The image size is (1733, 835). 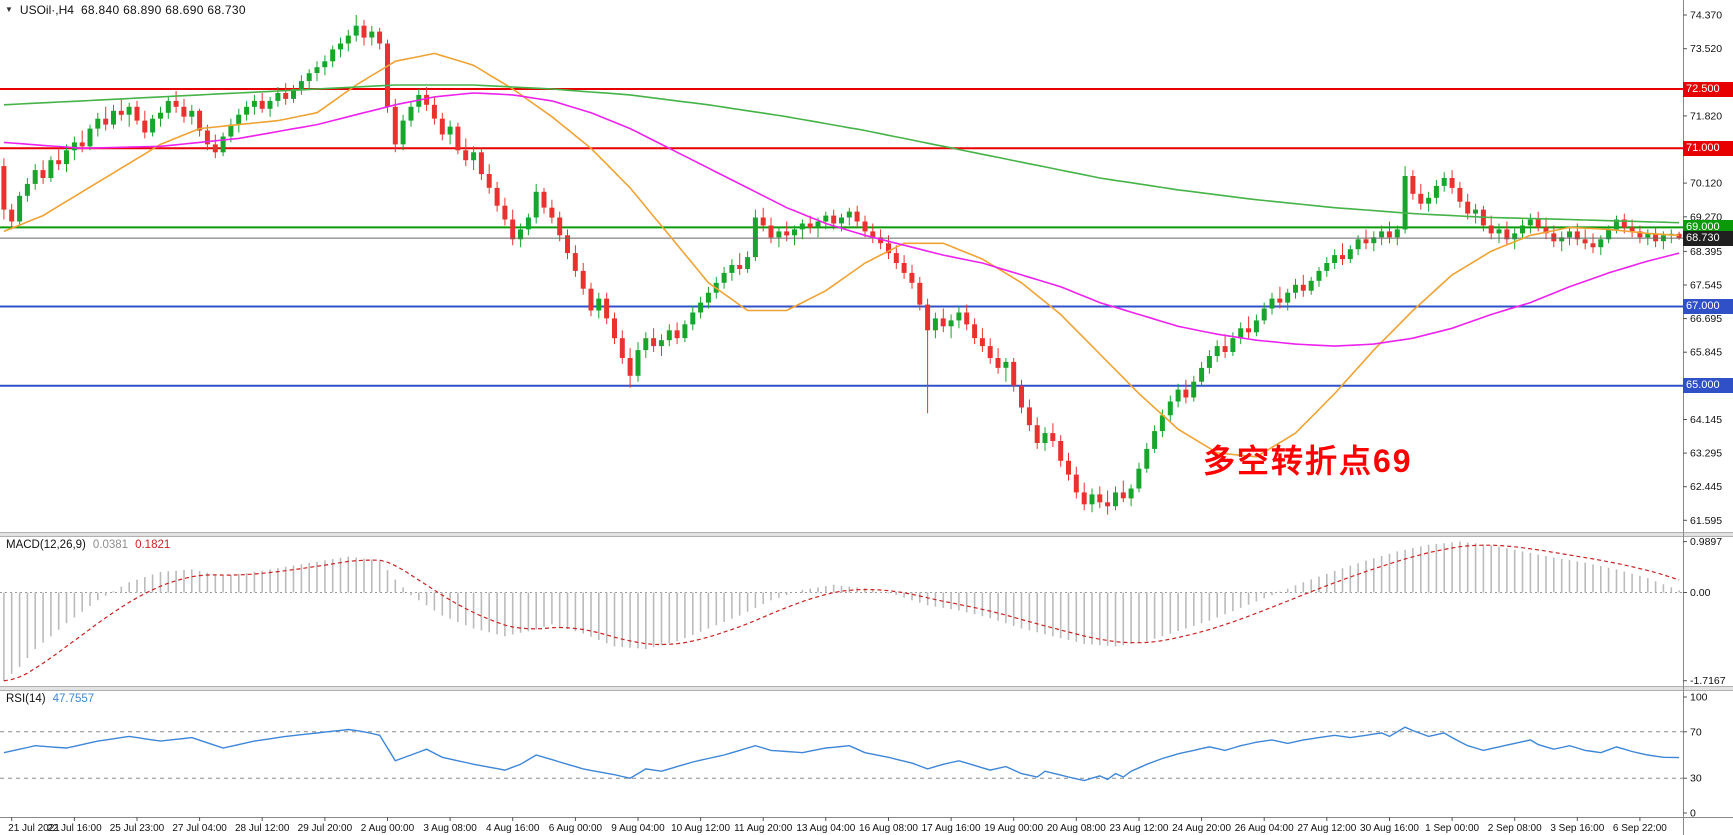 What do you see at coordinates (388, 828) in the screenshot?
I see `time-axis-label: 2 Aug 00:00` at bounding box center [388, 828].